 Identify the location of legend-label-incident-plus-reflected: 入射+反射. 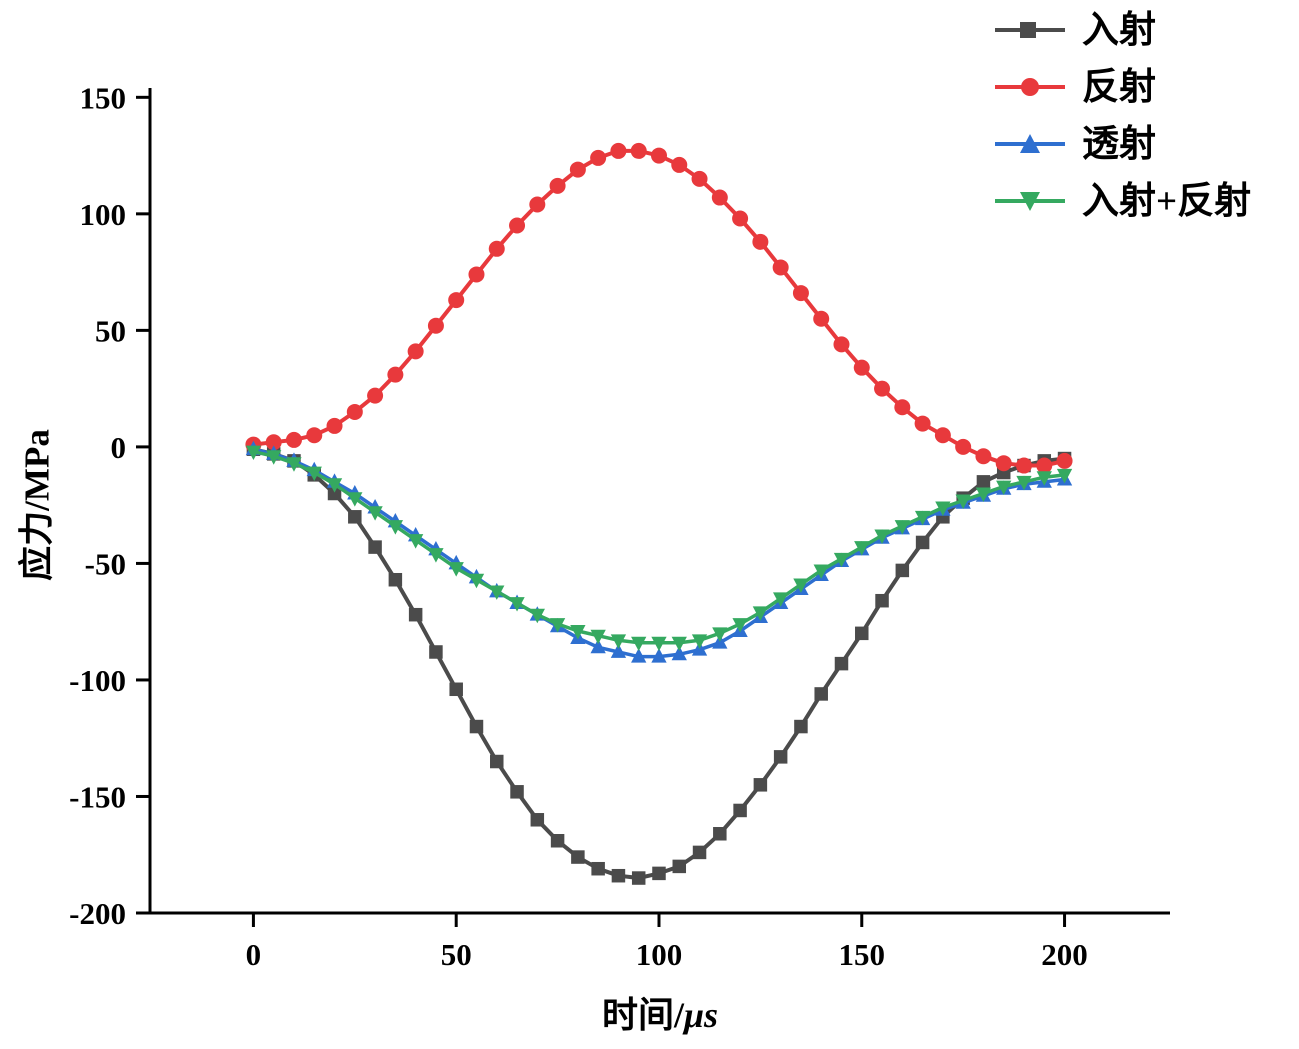
(1167, 201).